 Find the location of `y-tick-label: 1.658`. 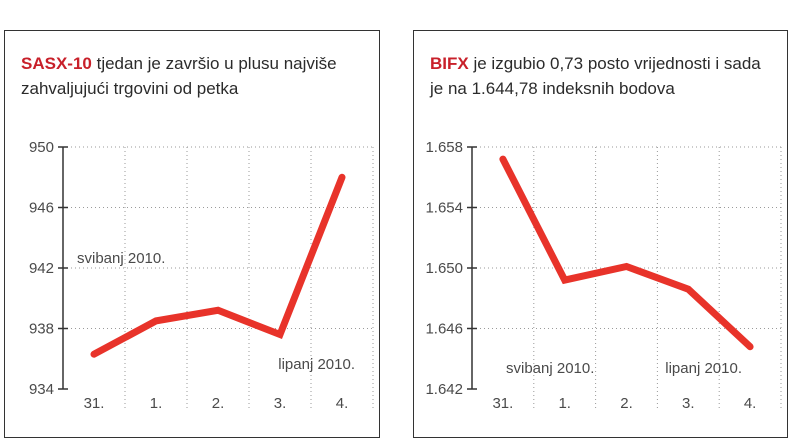

y-tick-label: 1.658 is located at coordinates (444, 147).